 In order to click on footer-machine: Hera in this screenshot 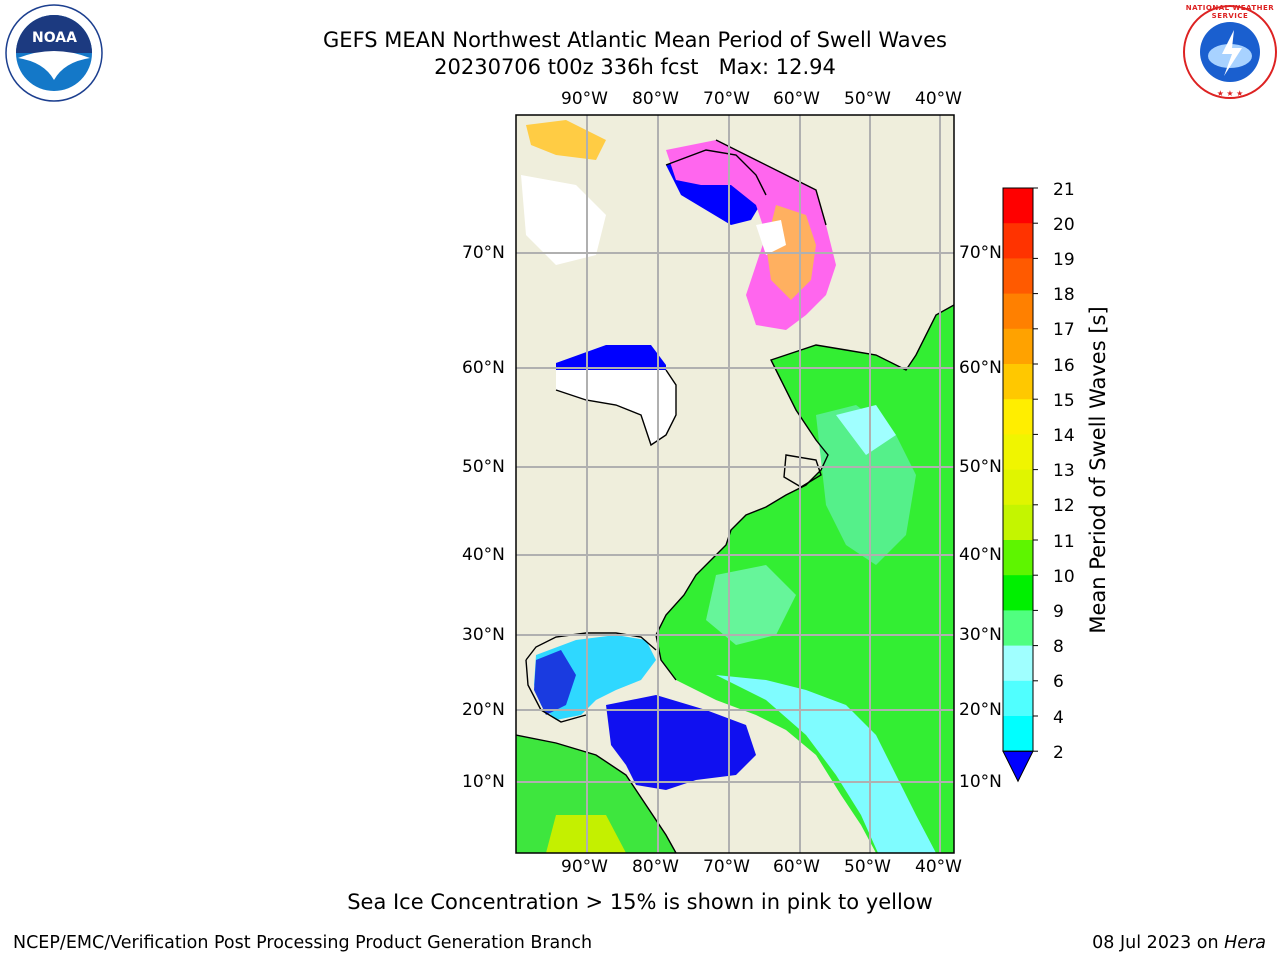, I will do `click(1245, 943)`.